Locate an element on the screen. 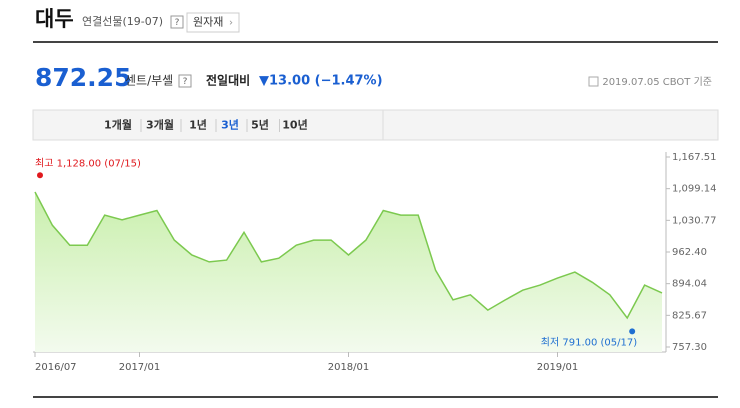  extreme-label: 최고 1,128.00 (07/15) is located at coordinates (88, 163).